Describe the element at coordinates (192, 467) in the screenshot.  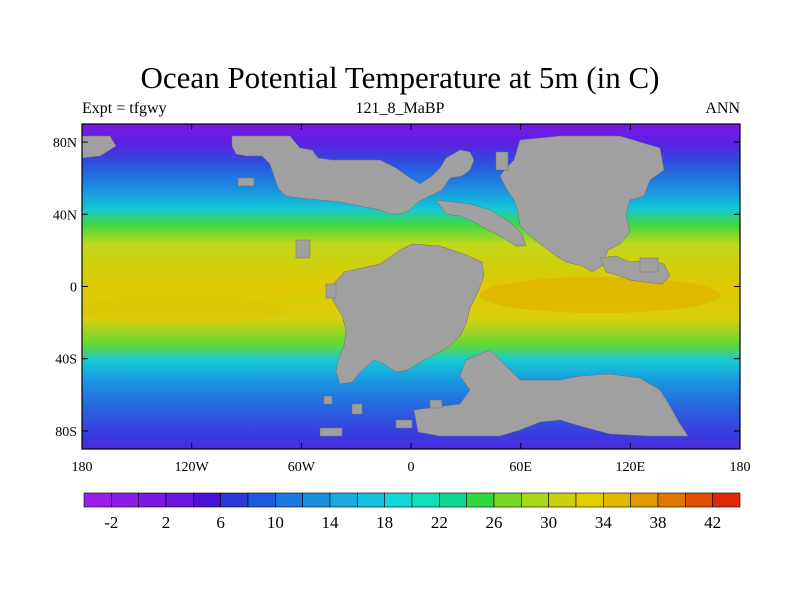
I see `x-tick-label: 120W` at that location.